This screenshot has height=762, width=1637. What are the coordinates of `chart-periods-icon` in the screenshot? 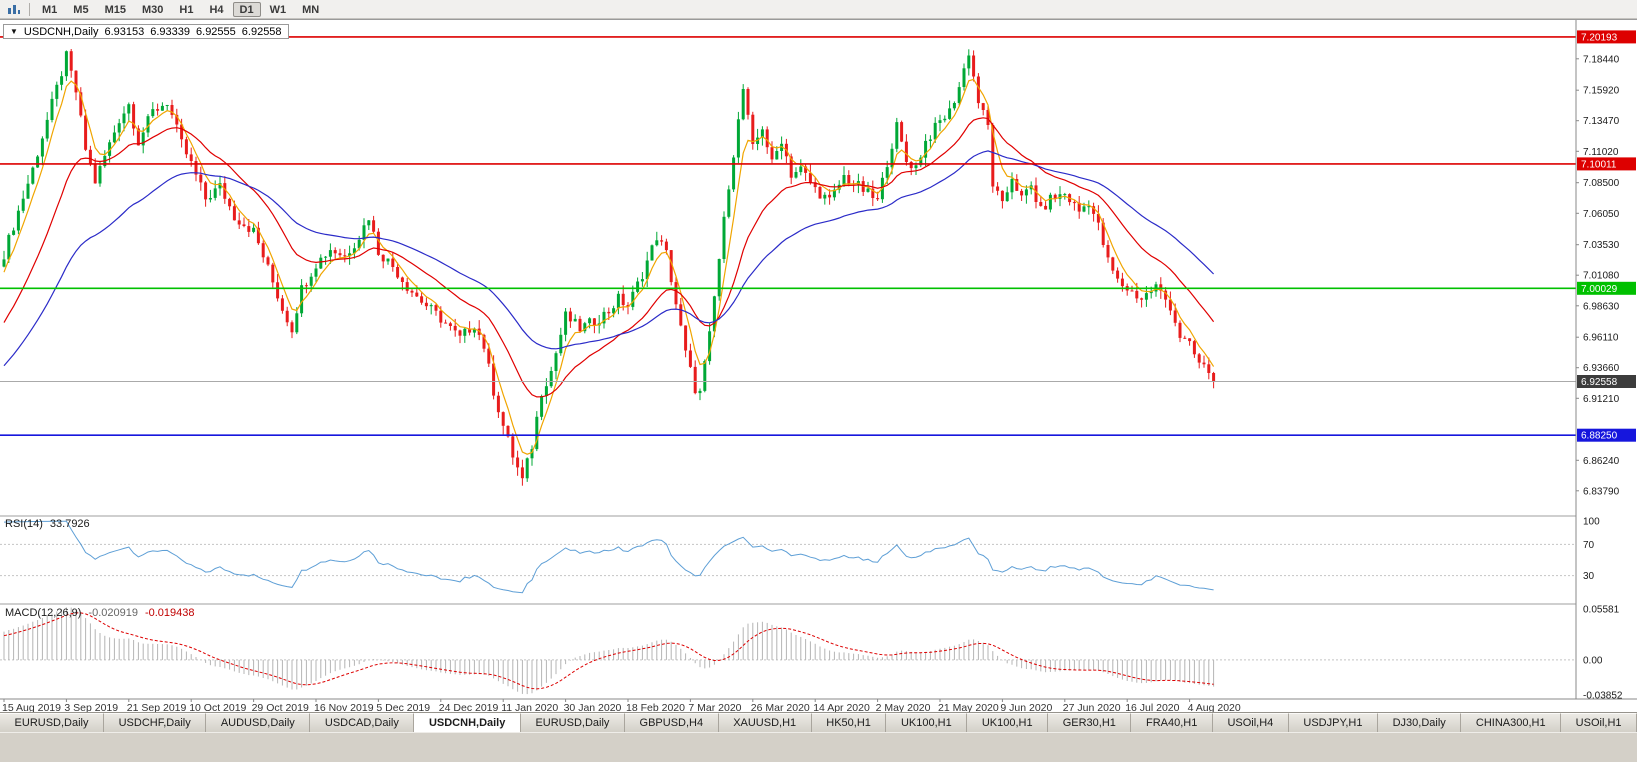 It's located at (14, 9).